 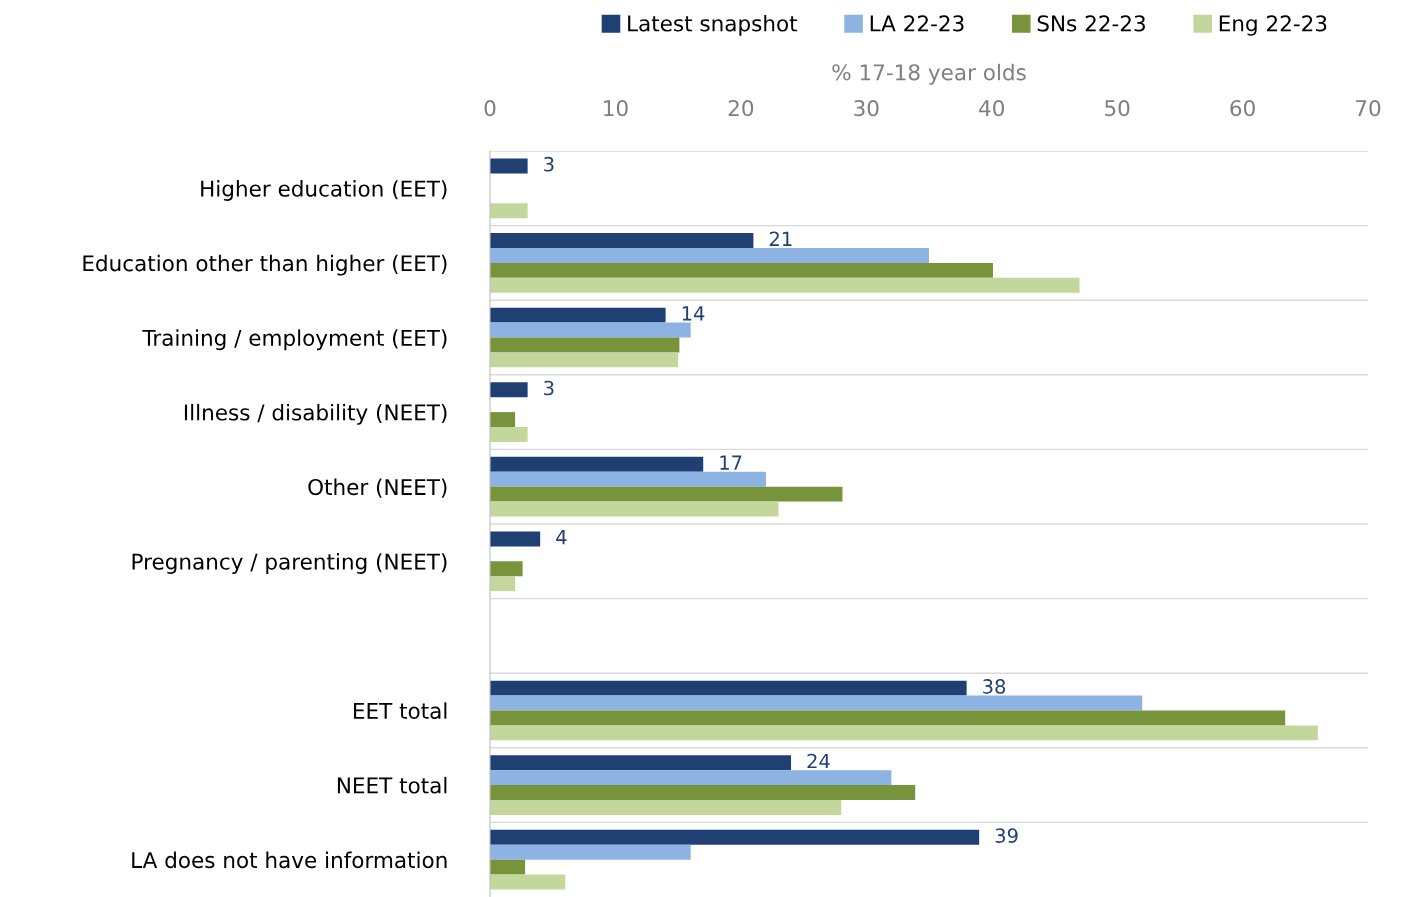 I want to click on y-tick-label: Higher education (EET), so click(x=324, y=190).